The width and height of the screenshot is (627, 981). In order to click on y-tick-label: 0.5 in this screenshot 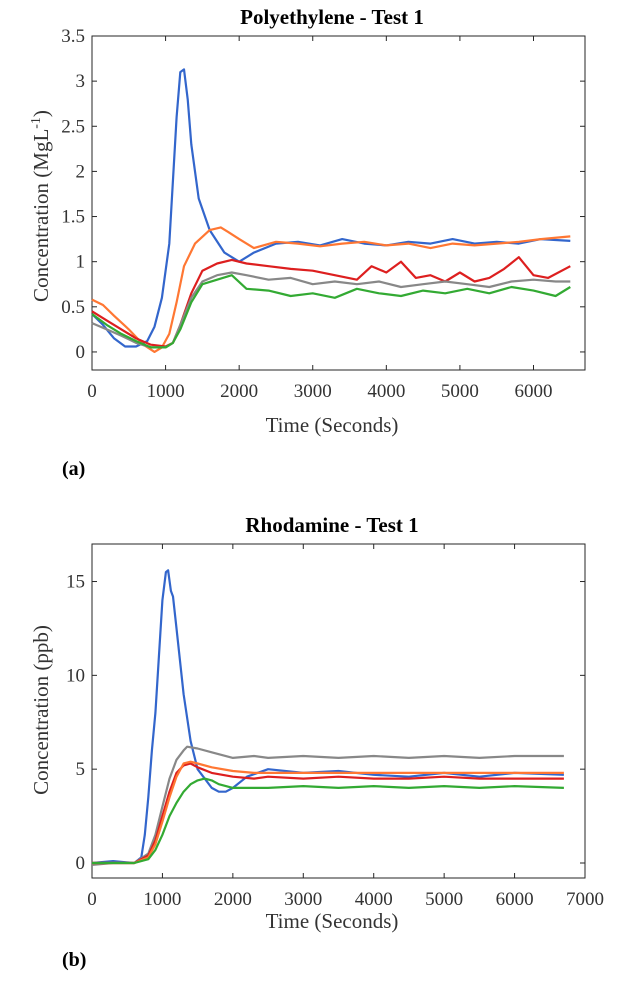, I will do `click(73, 307)`.